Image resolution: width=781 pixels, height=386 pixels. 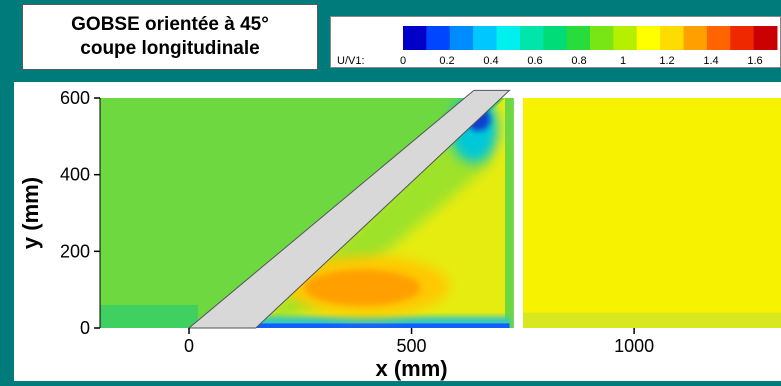 I want to click on colorbar-tick-label: 0, so click(x=403, y=61).